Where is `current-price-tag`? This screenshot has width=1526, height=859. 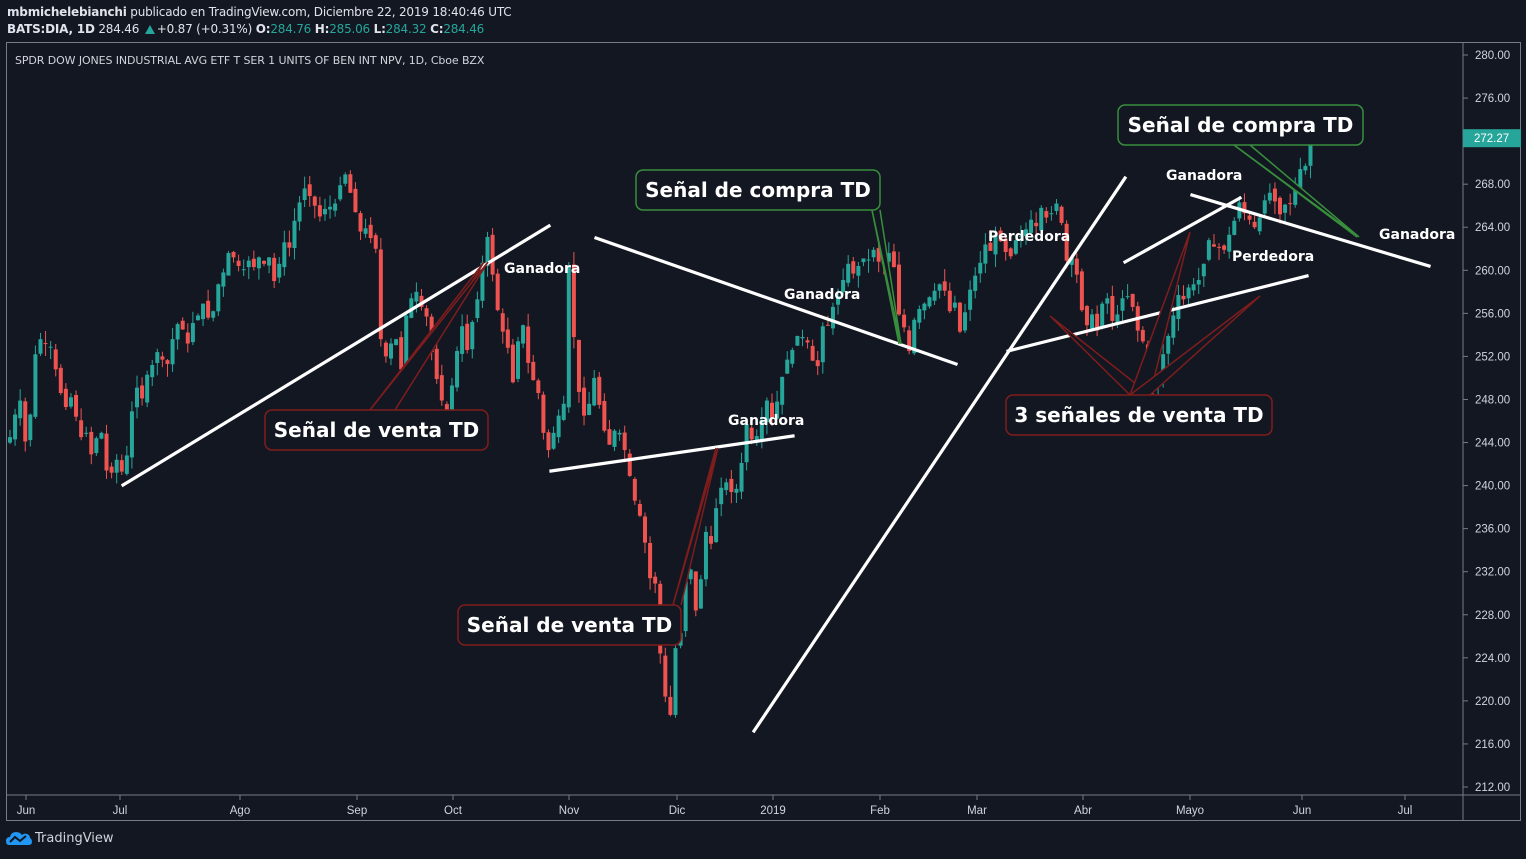
current-price-tag is located at coordinates (1492, 138).